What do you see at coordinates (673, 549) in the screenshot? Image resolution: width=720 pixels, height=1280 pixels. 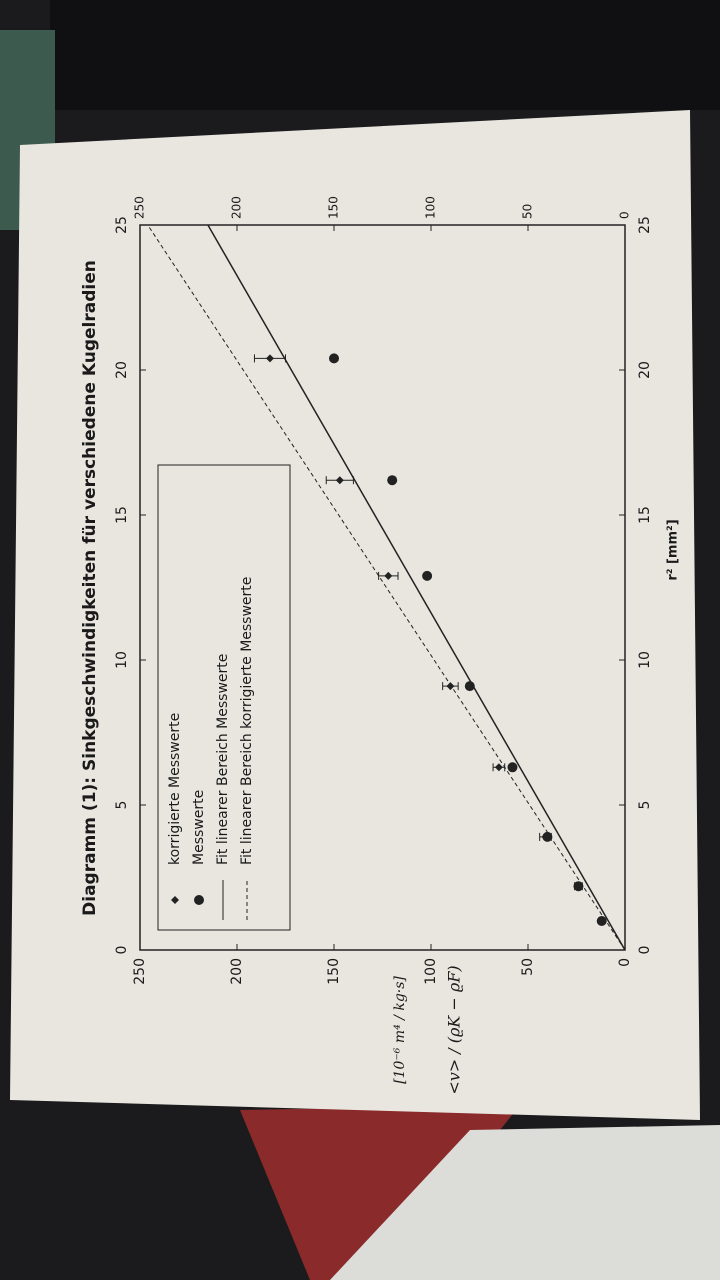 I see `x-axis-label: r² [mm²]` at bounding box center [673, 549].